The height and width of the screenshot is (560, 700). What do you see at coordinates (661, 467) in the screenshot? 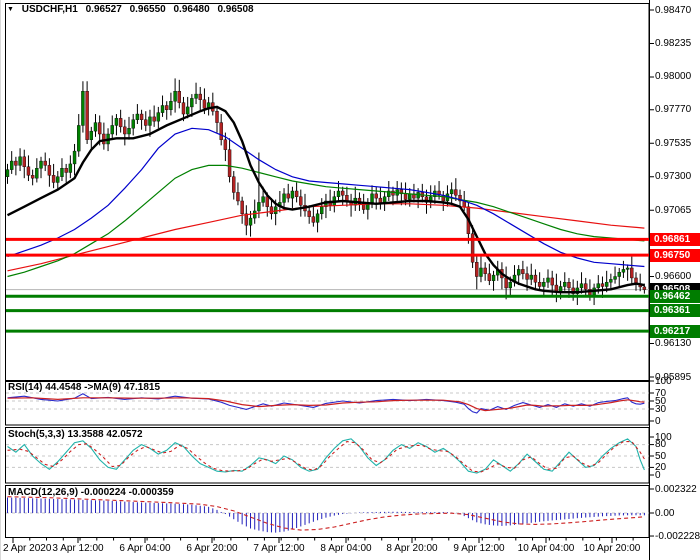
I see `stoch-tick-label: 20` at bounding box center [661, 467].